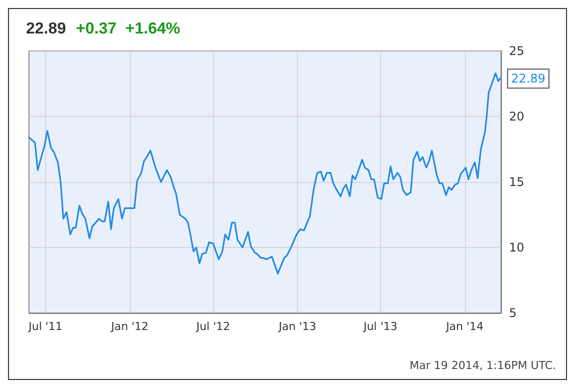  I want to click on x-tick-label: Jan '13, so click(297, 326).